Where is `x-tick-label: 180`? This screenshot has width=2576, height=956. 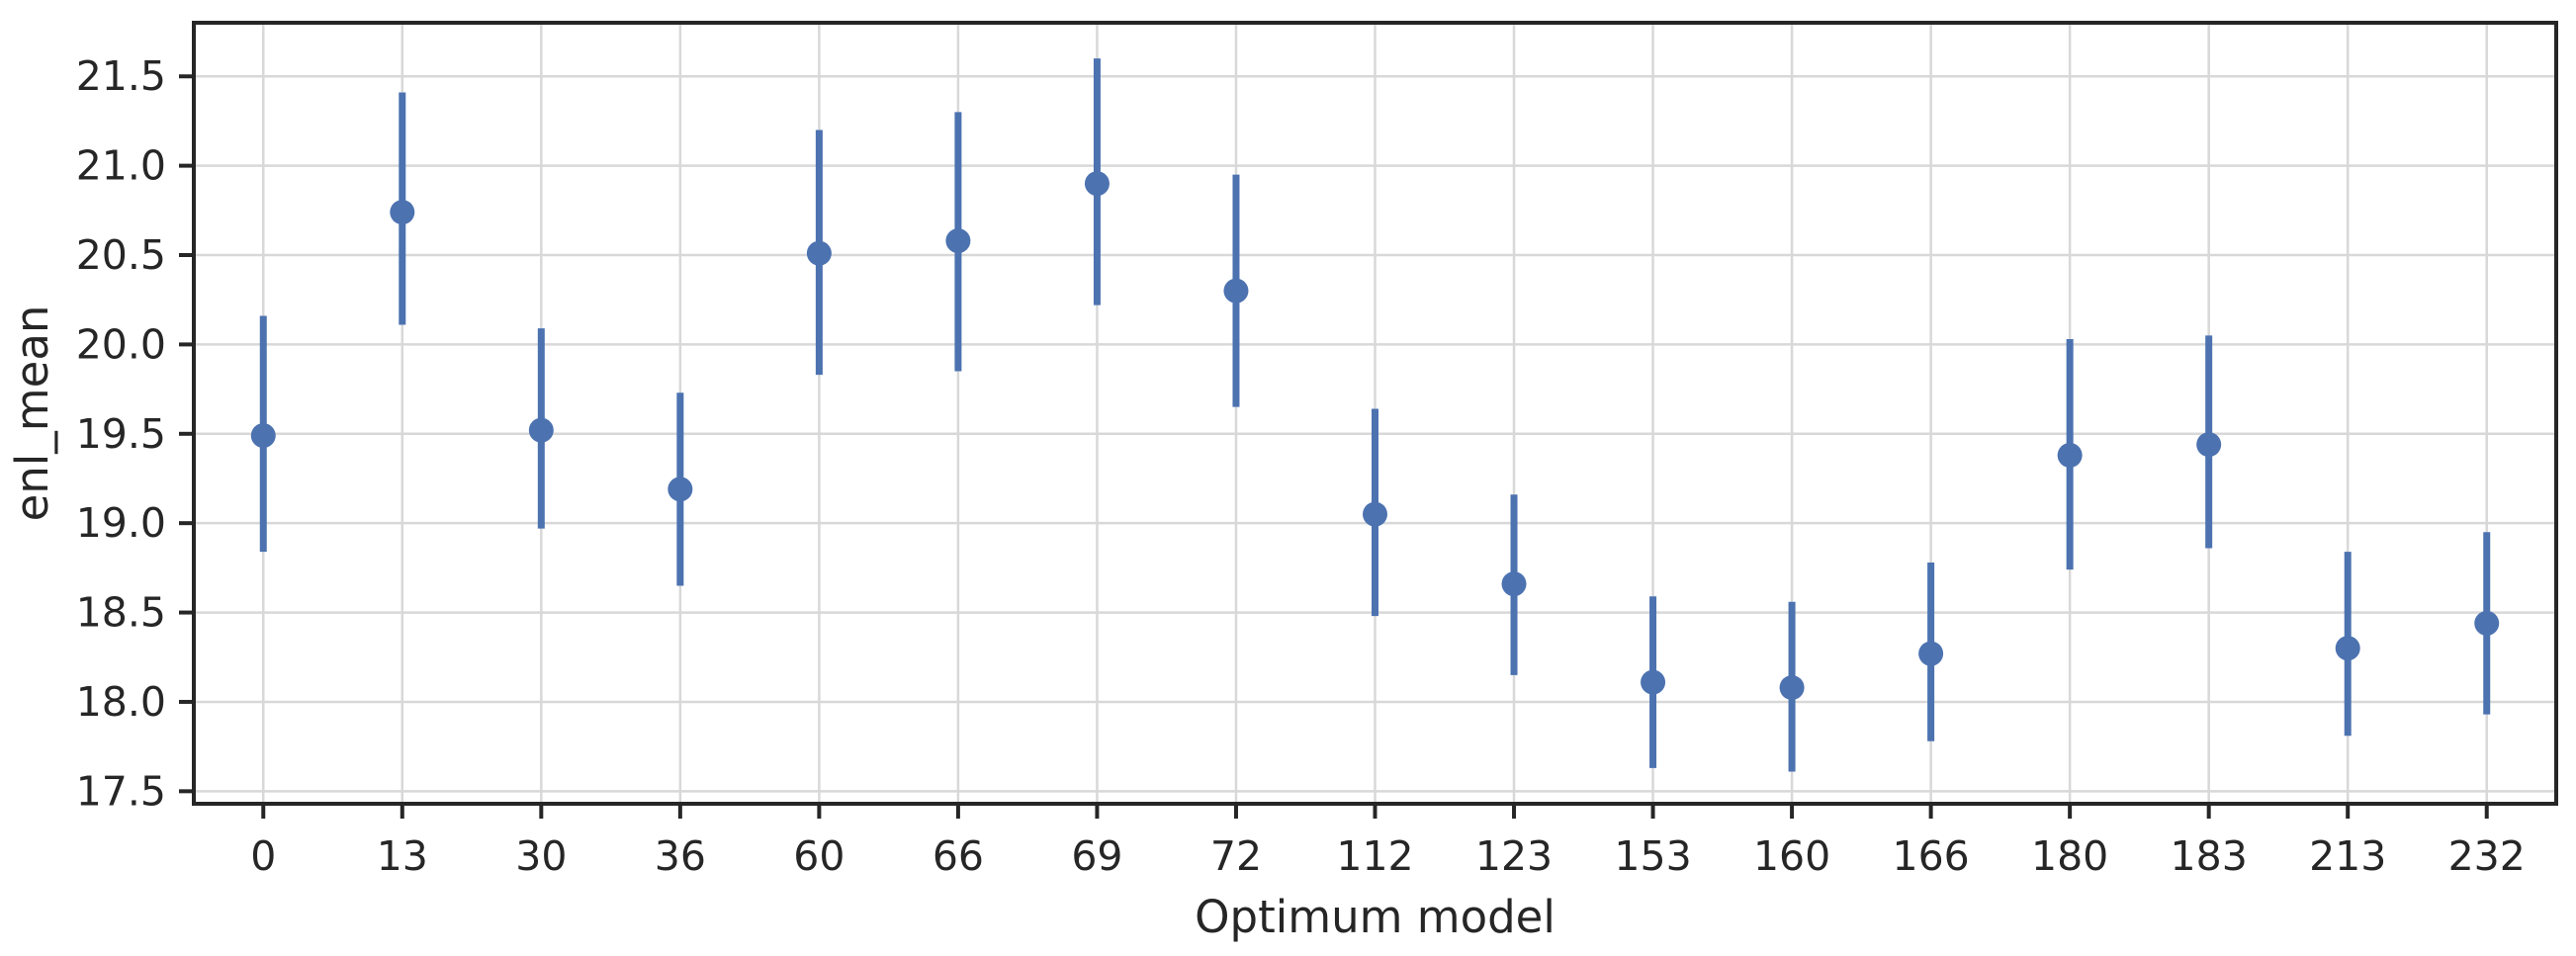
x-tick-label: 180 is located at coordinates (2069, 856).